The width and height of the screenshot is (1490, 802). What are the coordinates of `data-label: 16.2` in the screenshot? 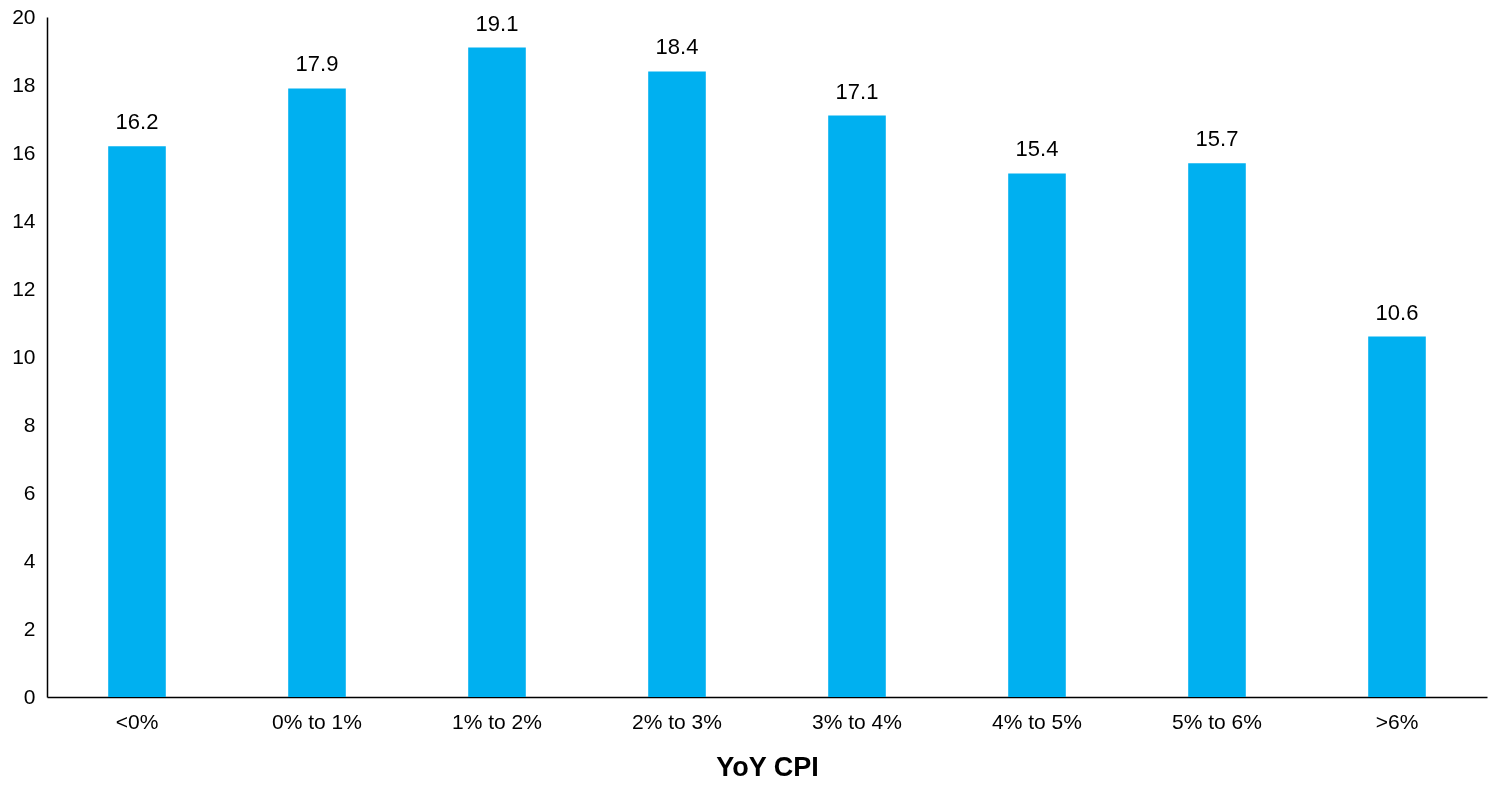 It's located at (137, 122).